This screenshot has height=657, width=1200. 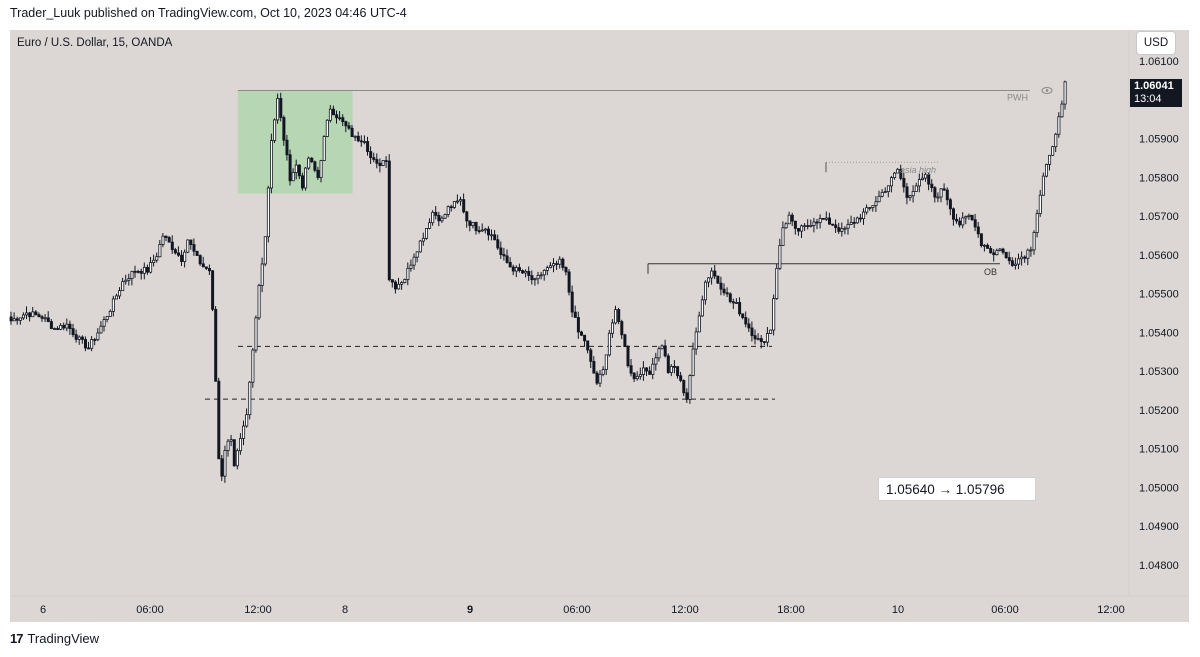 What do you see at coordinates (957, 489) in the screenshot?
I see `measure-box: 1.05640 → 1.05796` at bounding box center [957, 489].